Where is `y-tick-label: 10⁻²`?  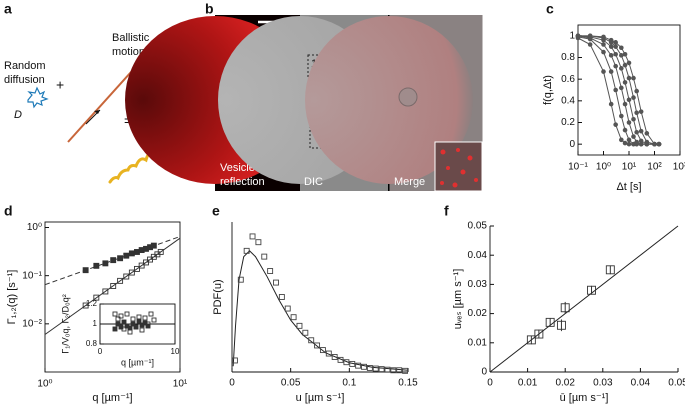
y-tick-label: 10⁻² is located at coordinates (32, 323).